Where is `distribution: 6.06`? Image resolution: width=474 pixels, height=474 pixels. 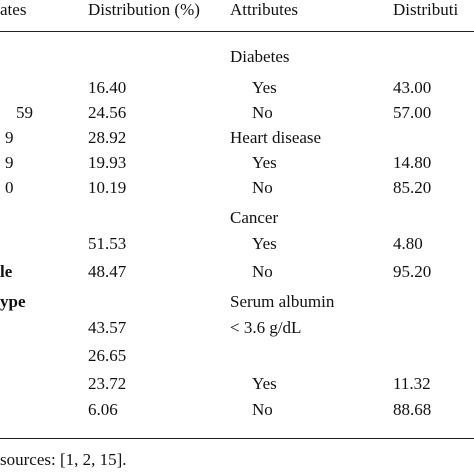
distribution: 6.06 is located at coordinates (103, 409).